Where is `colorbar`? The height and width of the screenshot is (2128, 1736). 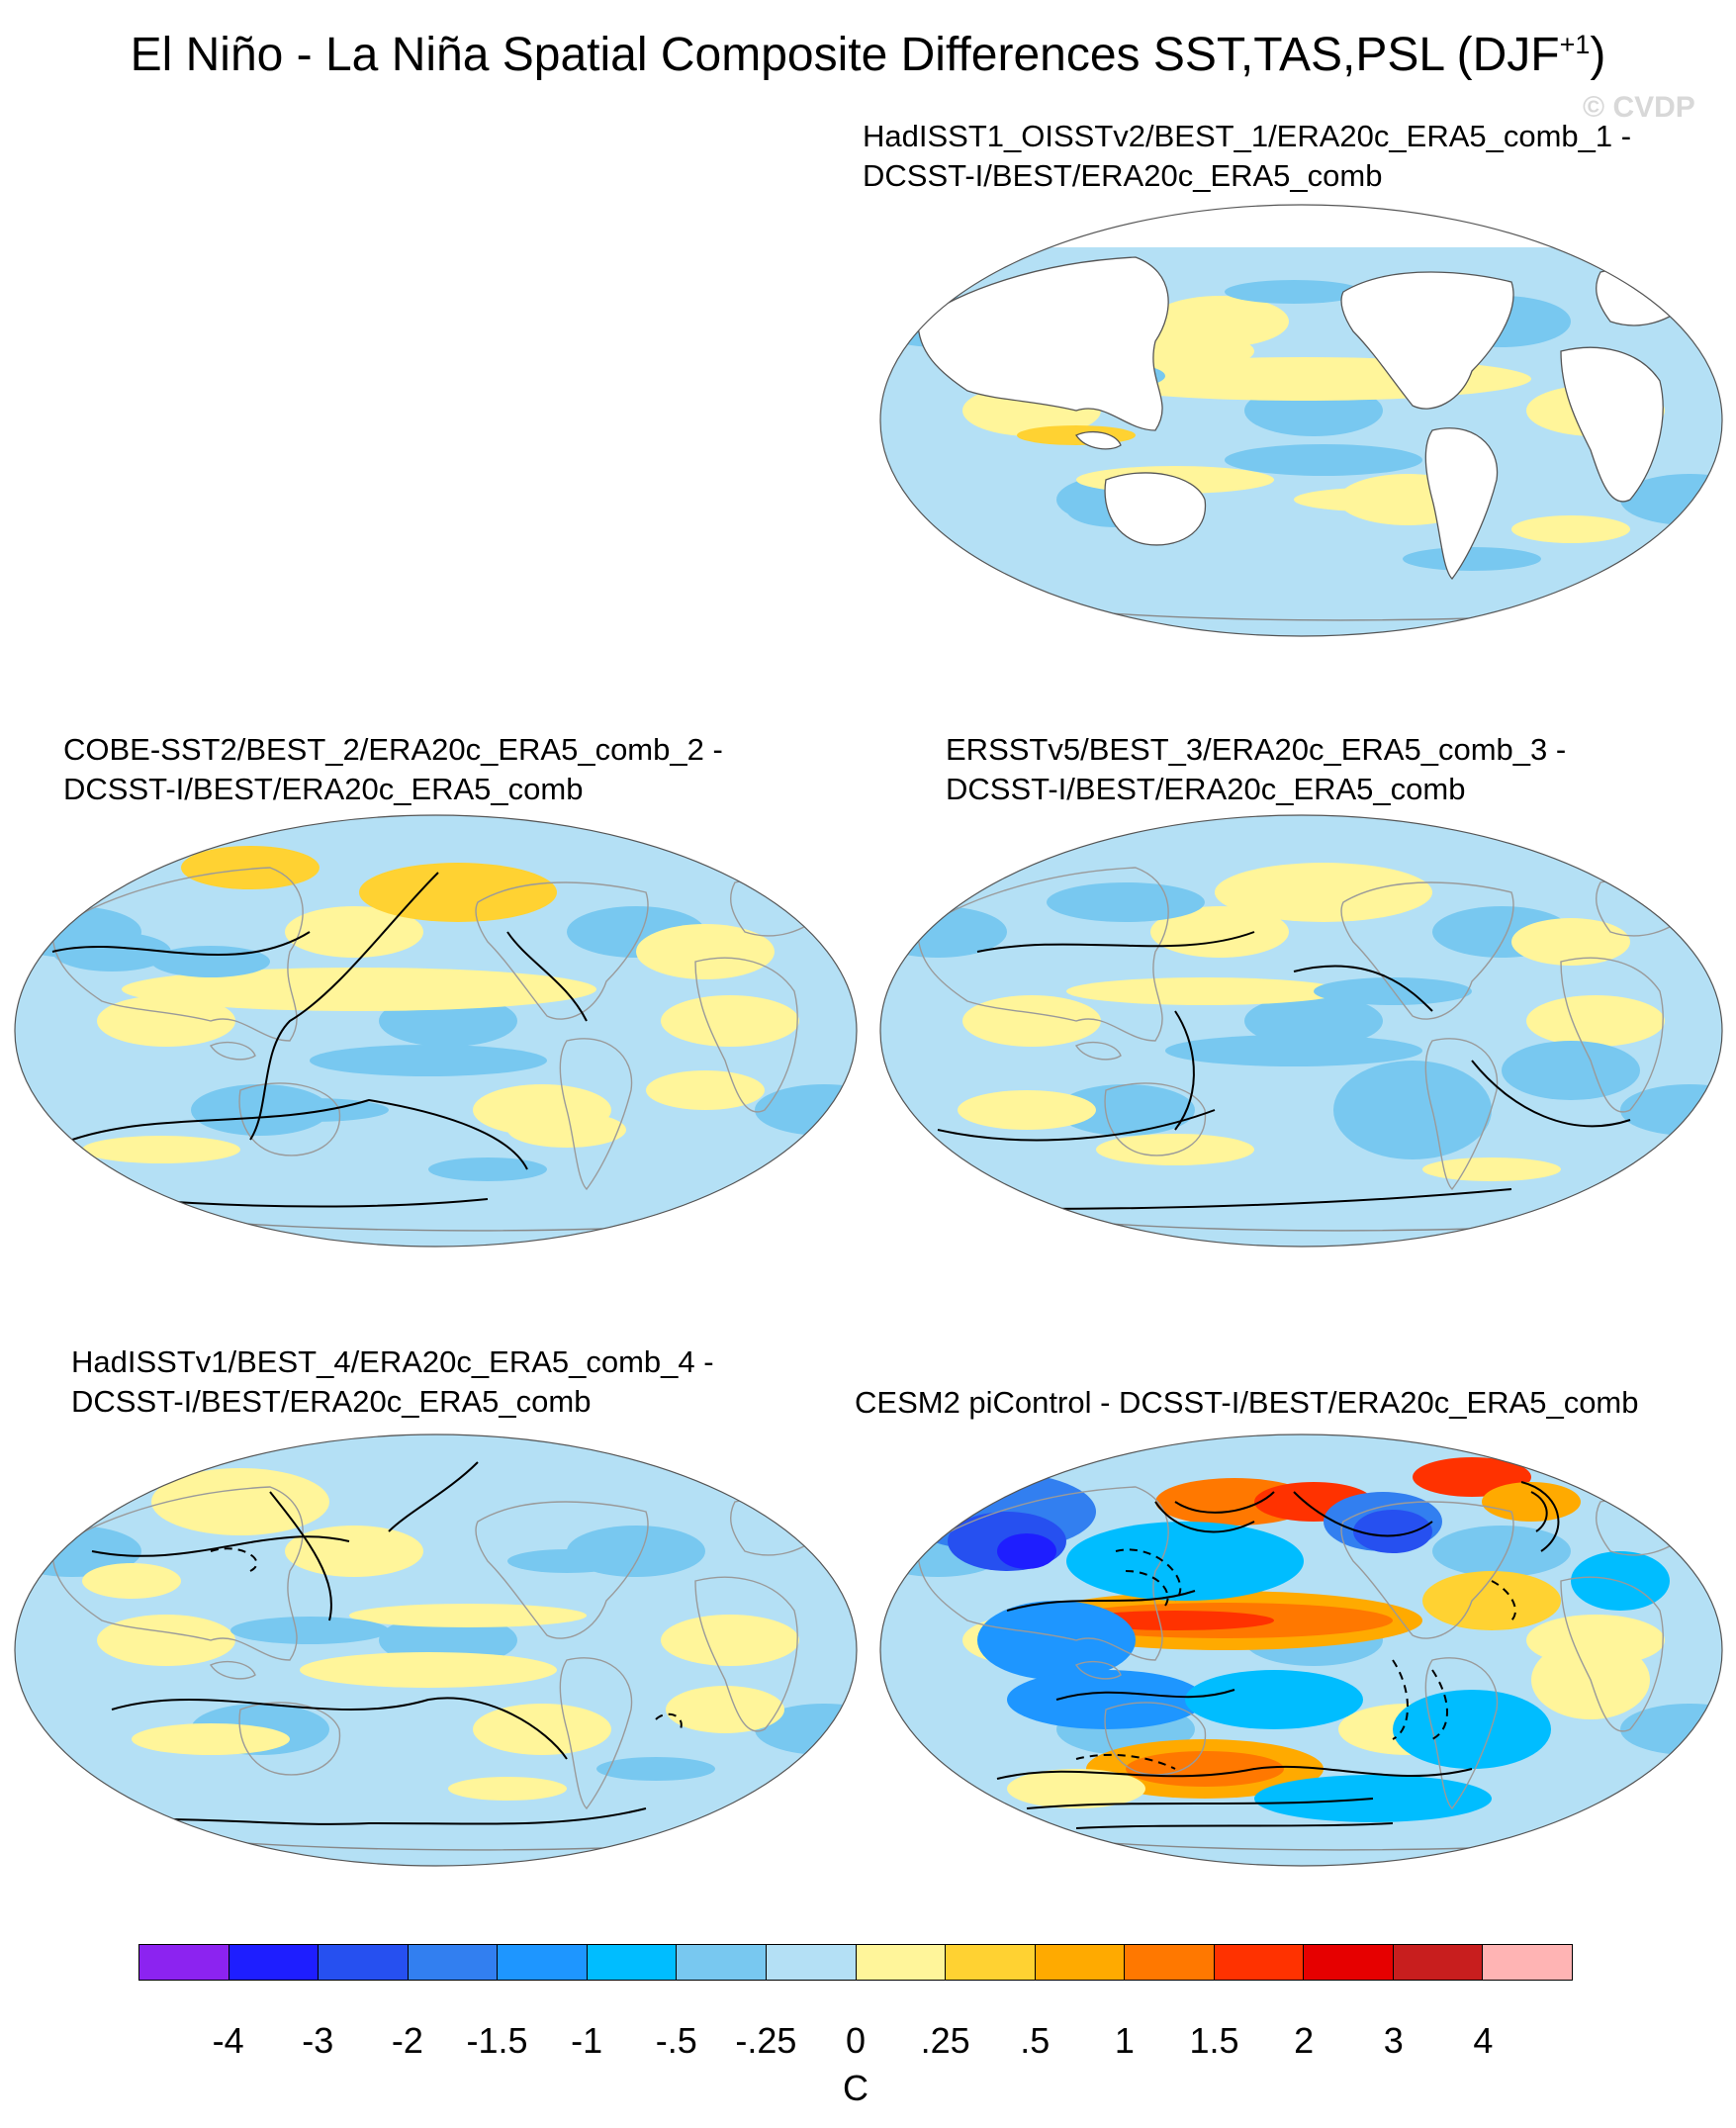
colorbar is located at coordinates (855, 1962).